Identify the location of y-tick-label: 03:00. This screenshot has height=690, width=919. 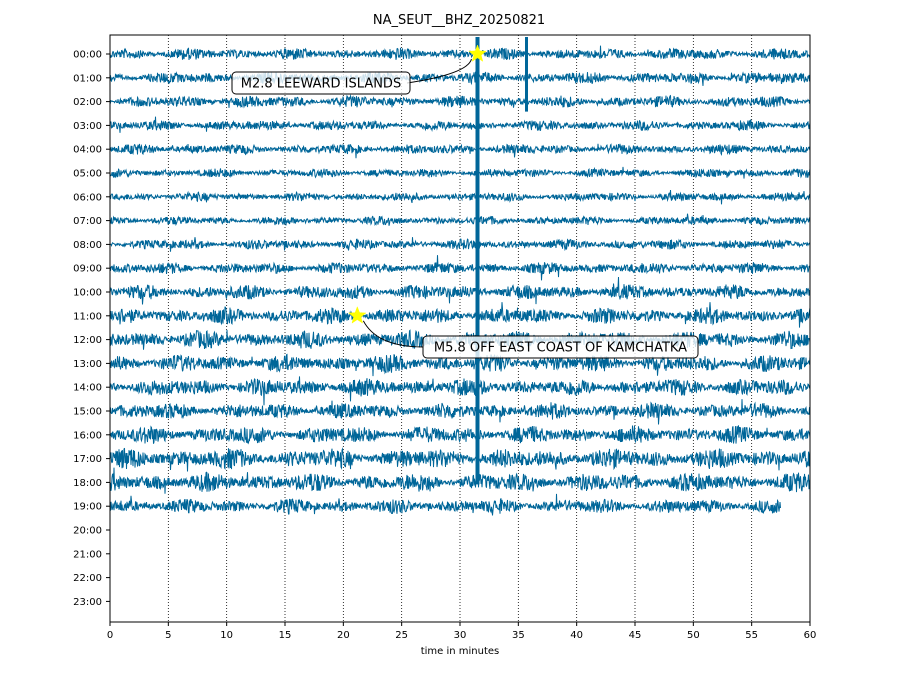
(87, 126).